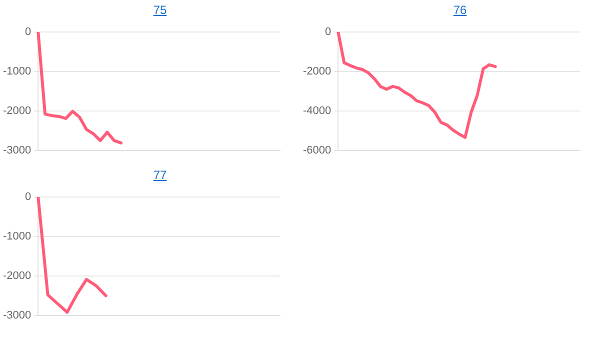 The height and width of the screenshot is (340, 608). I want to click on chart-title: 75, so click(160, 10).